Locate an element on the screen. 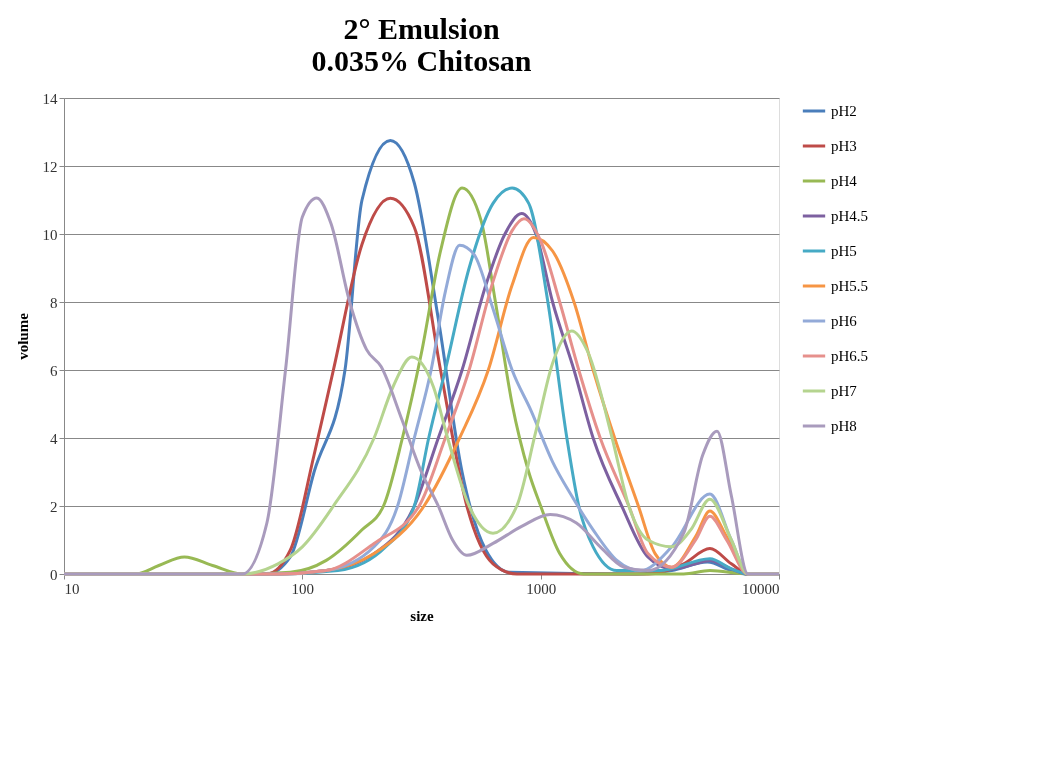  text: 0.035% Chitosan is located at coordinates (421, 60).